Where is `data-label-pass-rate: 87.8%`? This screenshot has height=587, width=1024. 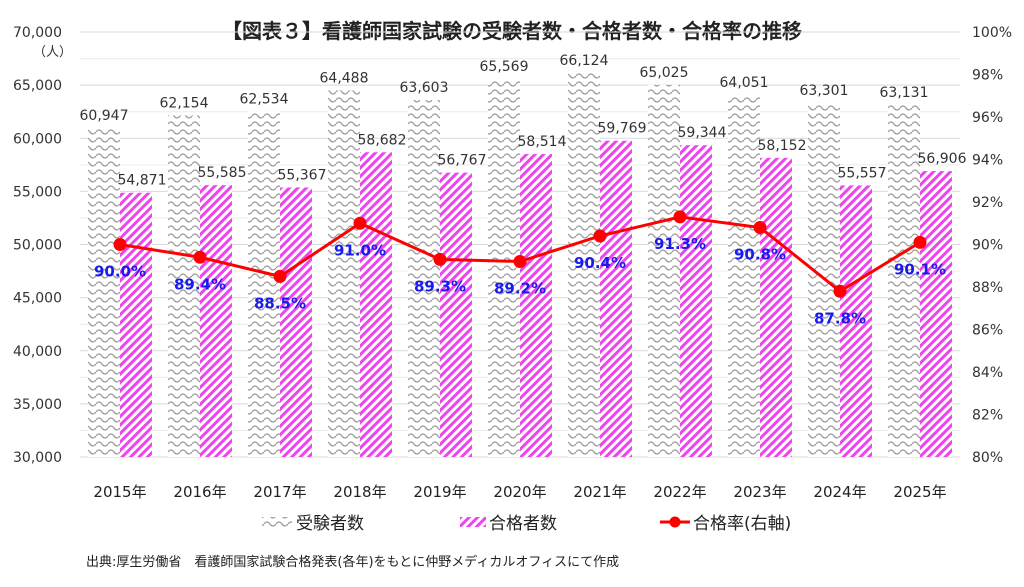
data-label-pass-rate: 87.8% is located at coordinates (840, 318).